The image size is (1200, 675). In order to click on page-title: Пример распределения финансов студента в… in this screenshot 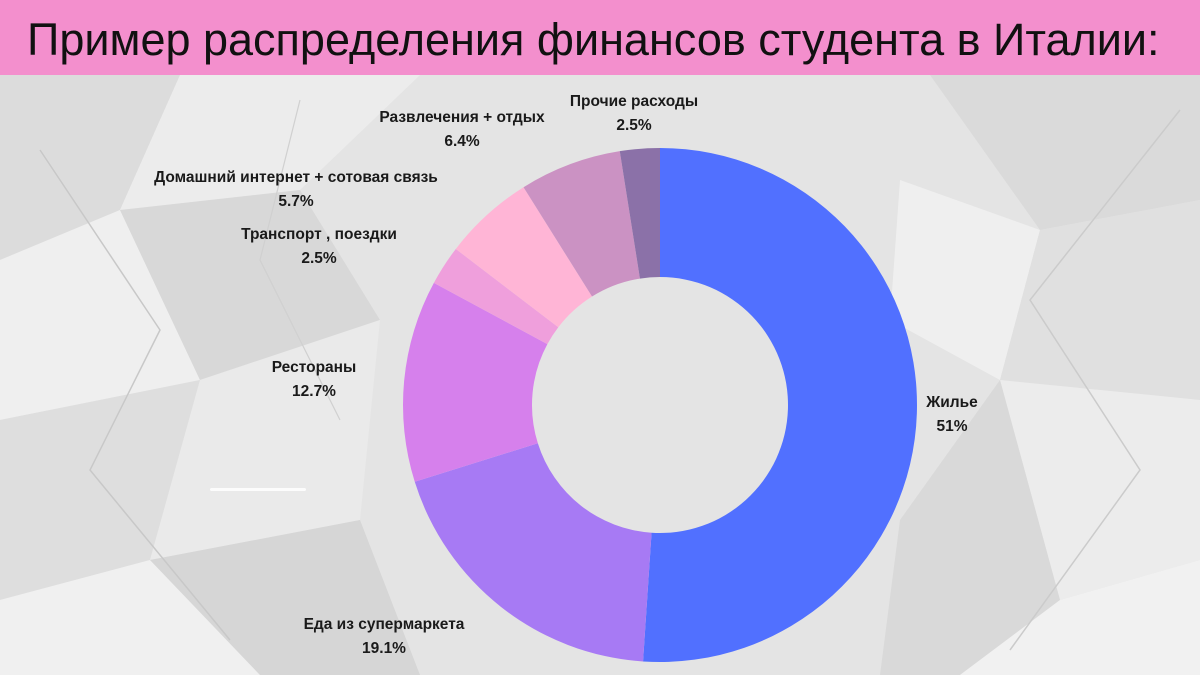, I will do `click(593, 39)`.